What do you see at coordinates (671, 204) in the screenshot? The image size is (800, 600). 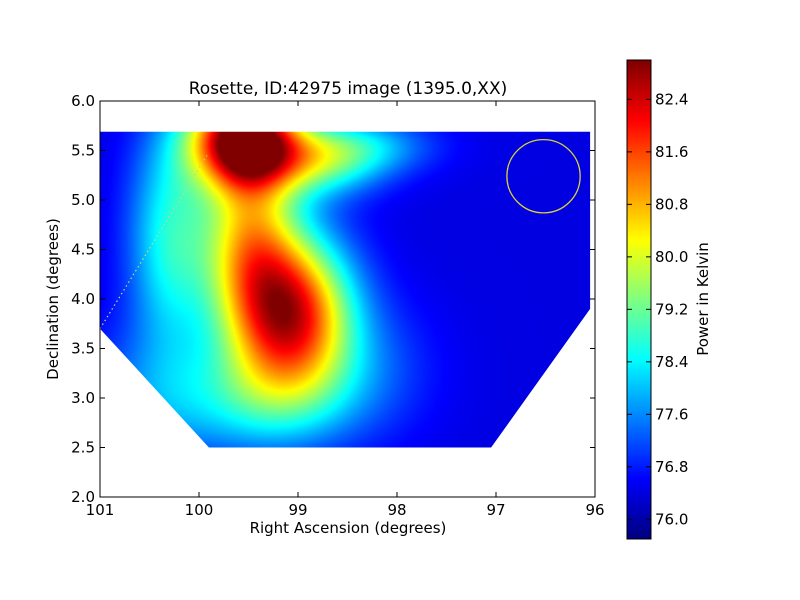 I see `colorbar-tick-label: 80.8` at bounding box center [671, 204].